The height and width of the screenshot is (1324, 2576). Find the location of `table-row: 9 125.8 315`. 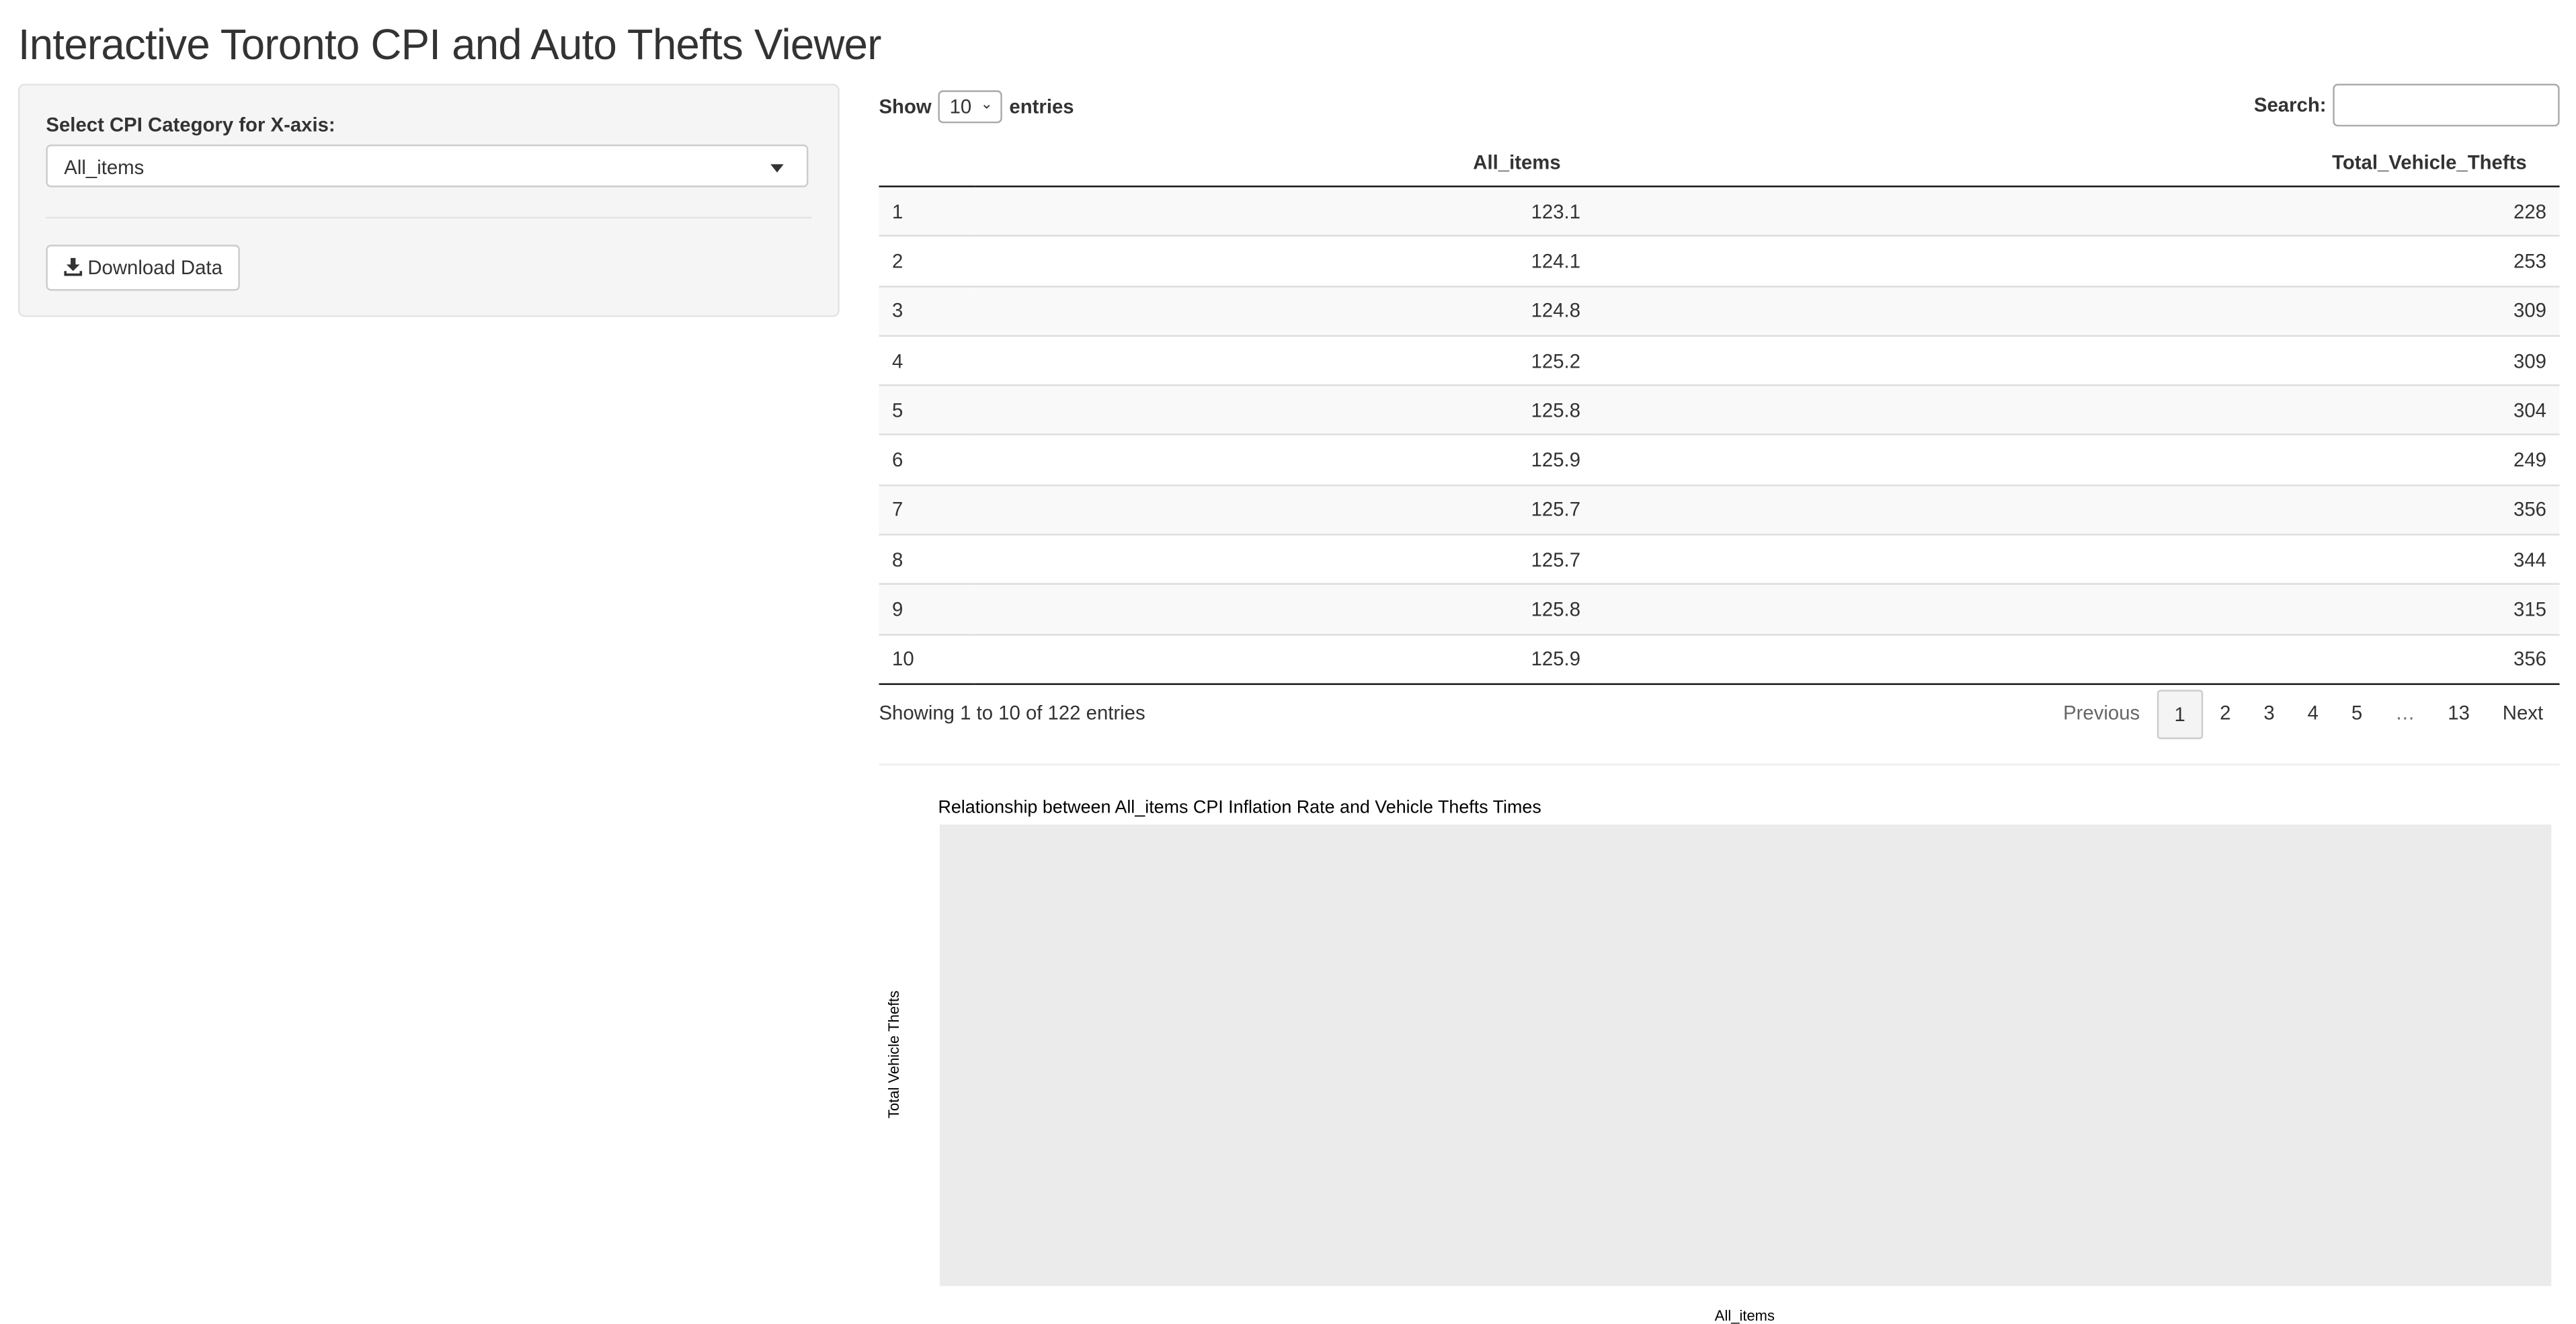

table-row: 9 125.8 315 is located at coordinates (1719, 609).